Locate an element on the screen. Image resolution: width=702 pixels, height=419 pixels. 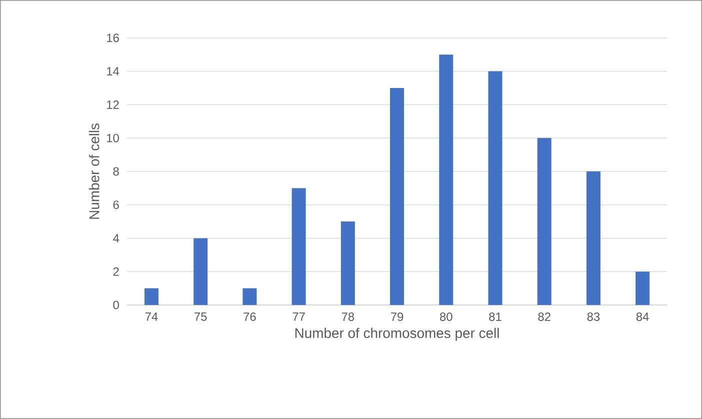
x-tick-label: 76 is located at coordinates (250, 317).